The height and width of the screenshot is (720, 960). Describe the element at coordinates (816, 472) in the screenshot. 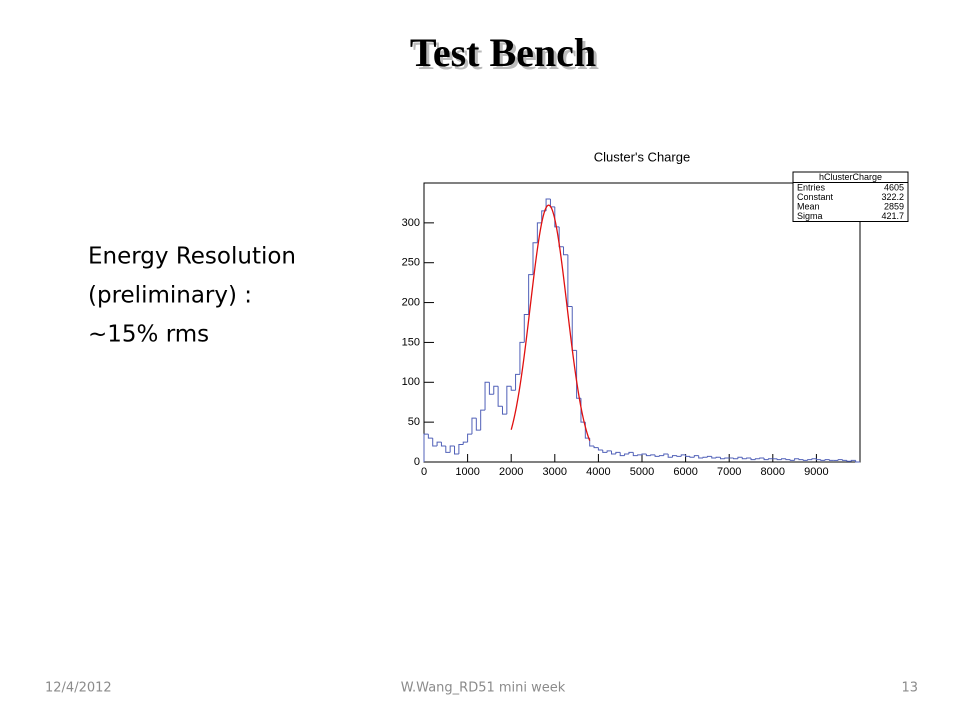

I see `x-tick-label: 9000` at that location.